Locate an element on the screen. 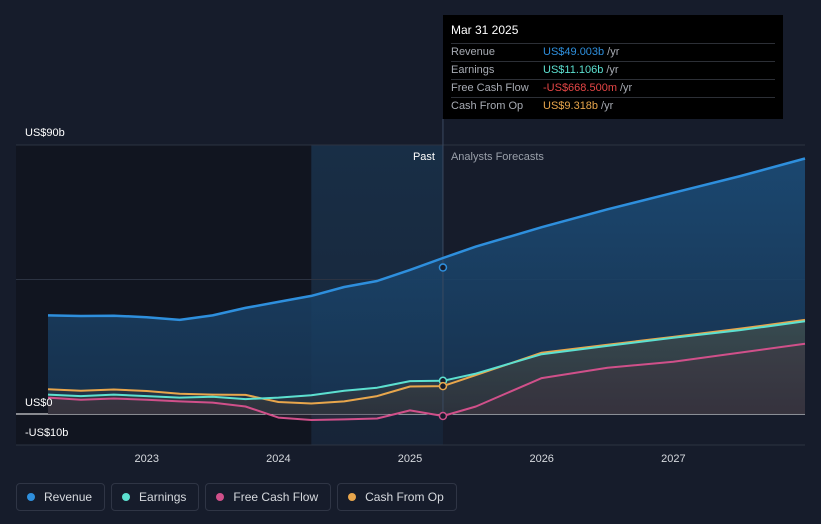 This screenshot has height=524, width=821. x-tick-label: 2023 is located at coordinates (146, 459).